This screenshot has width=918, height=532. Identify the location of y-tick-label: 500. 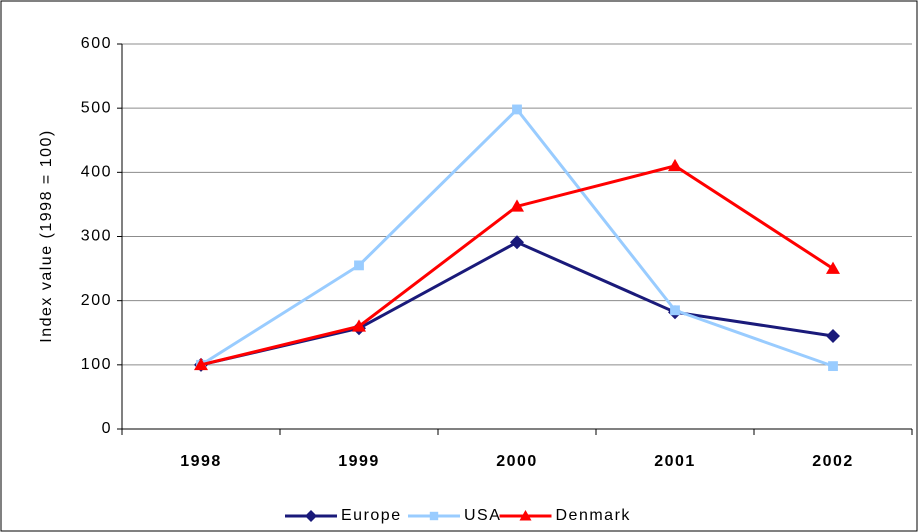
(96, 107).